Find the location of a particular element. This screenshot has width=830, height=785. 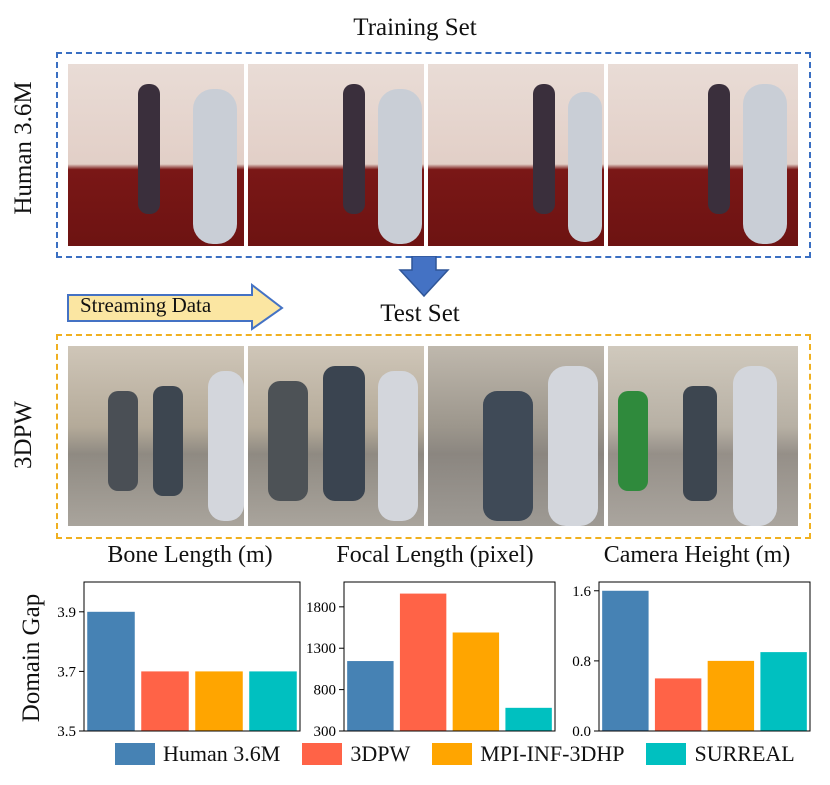

legend-swatch-human36m is located at coordinates (135, 754).